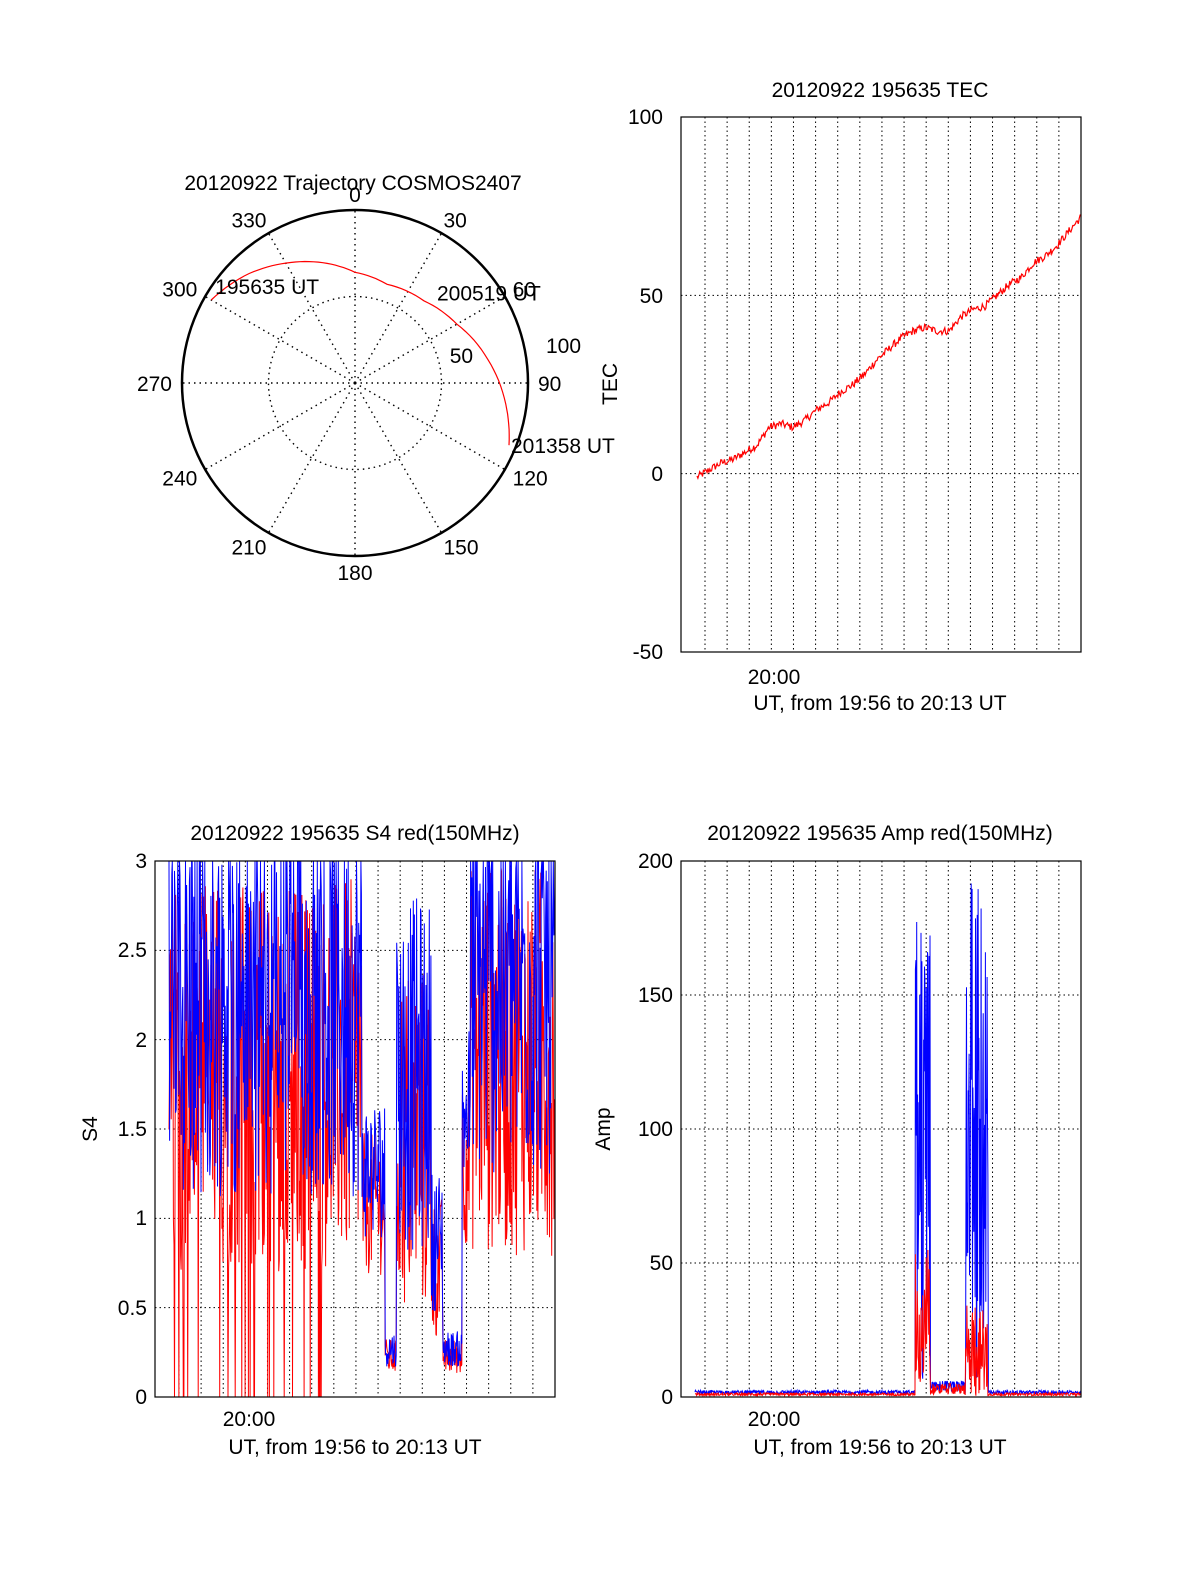  I want to click on s4-title: 20120922 195635 S4 red(150MHz), so click(354, 833).